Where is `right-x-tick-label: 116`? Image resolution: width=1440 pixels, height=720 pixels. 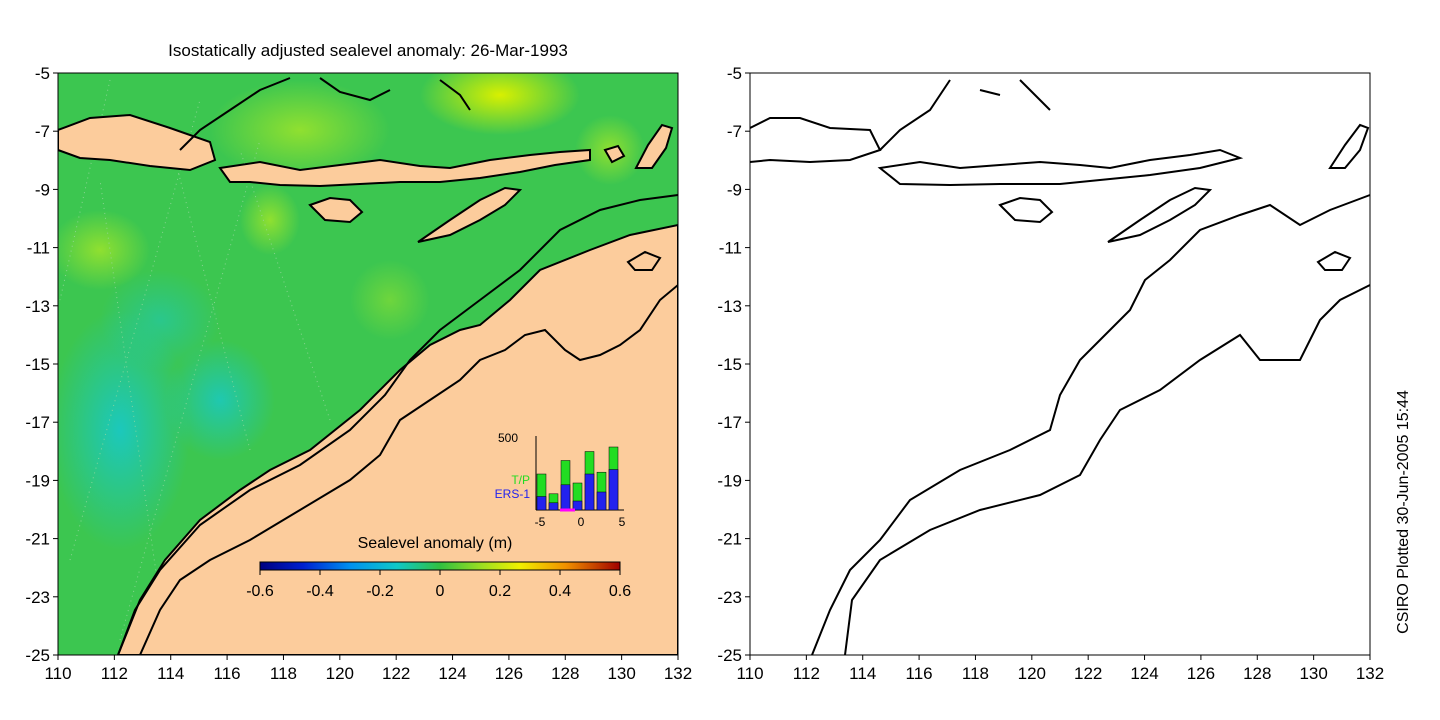 right-x-tick-label: 116 is located at coordinates (919, 673).